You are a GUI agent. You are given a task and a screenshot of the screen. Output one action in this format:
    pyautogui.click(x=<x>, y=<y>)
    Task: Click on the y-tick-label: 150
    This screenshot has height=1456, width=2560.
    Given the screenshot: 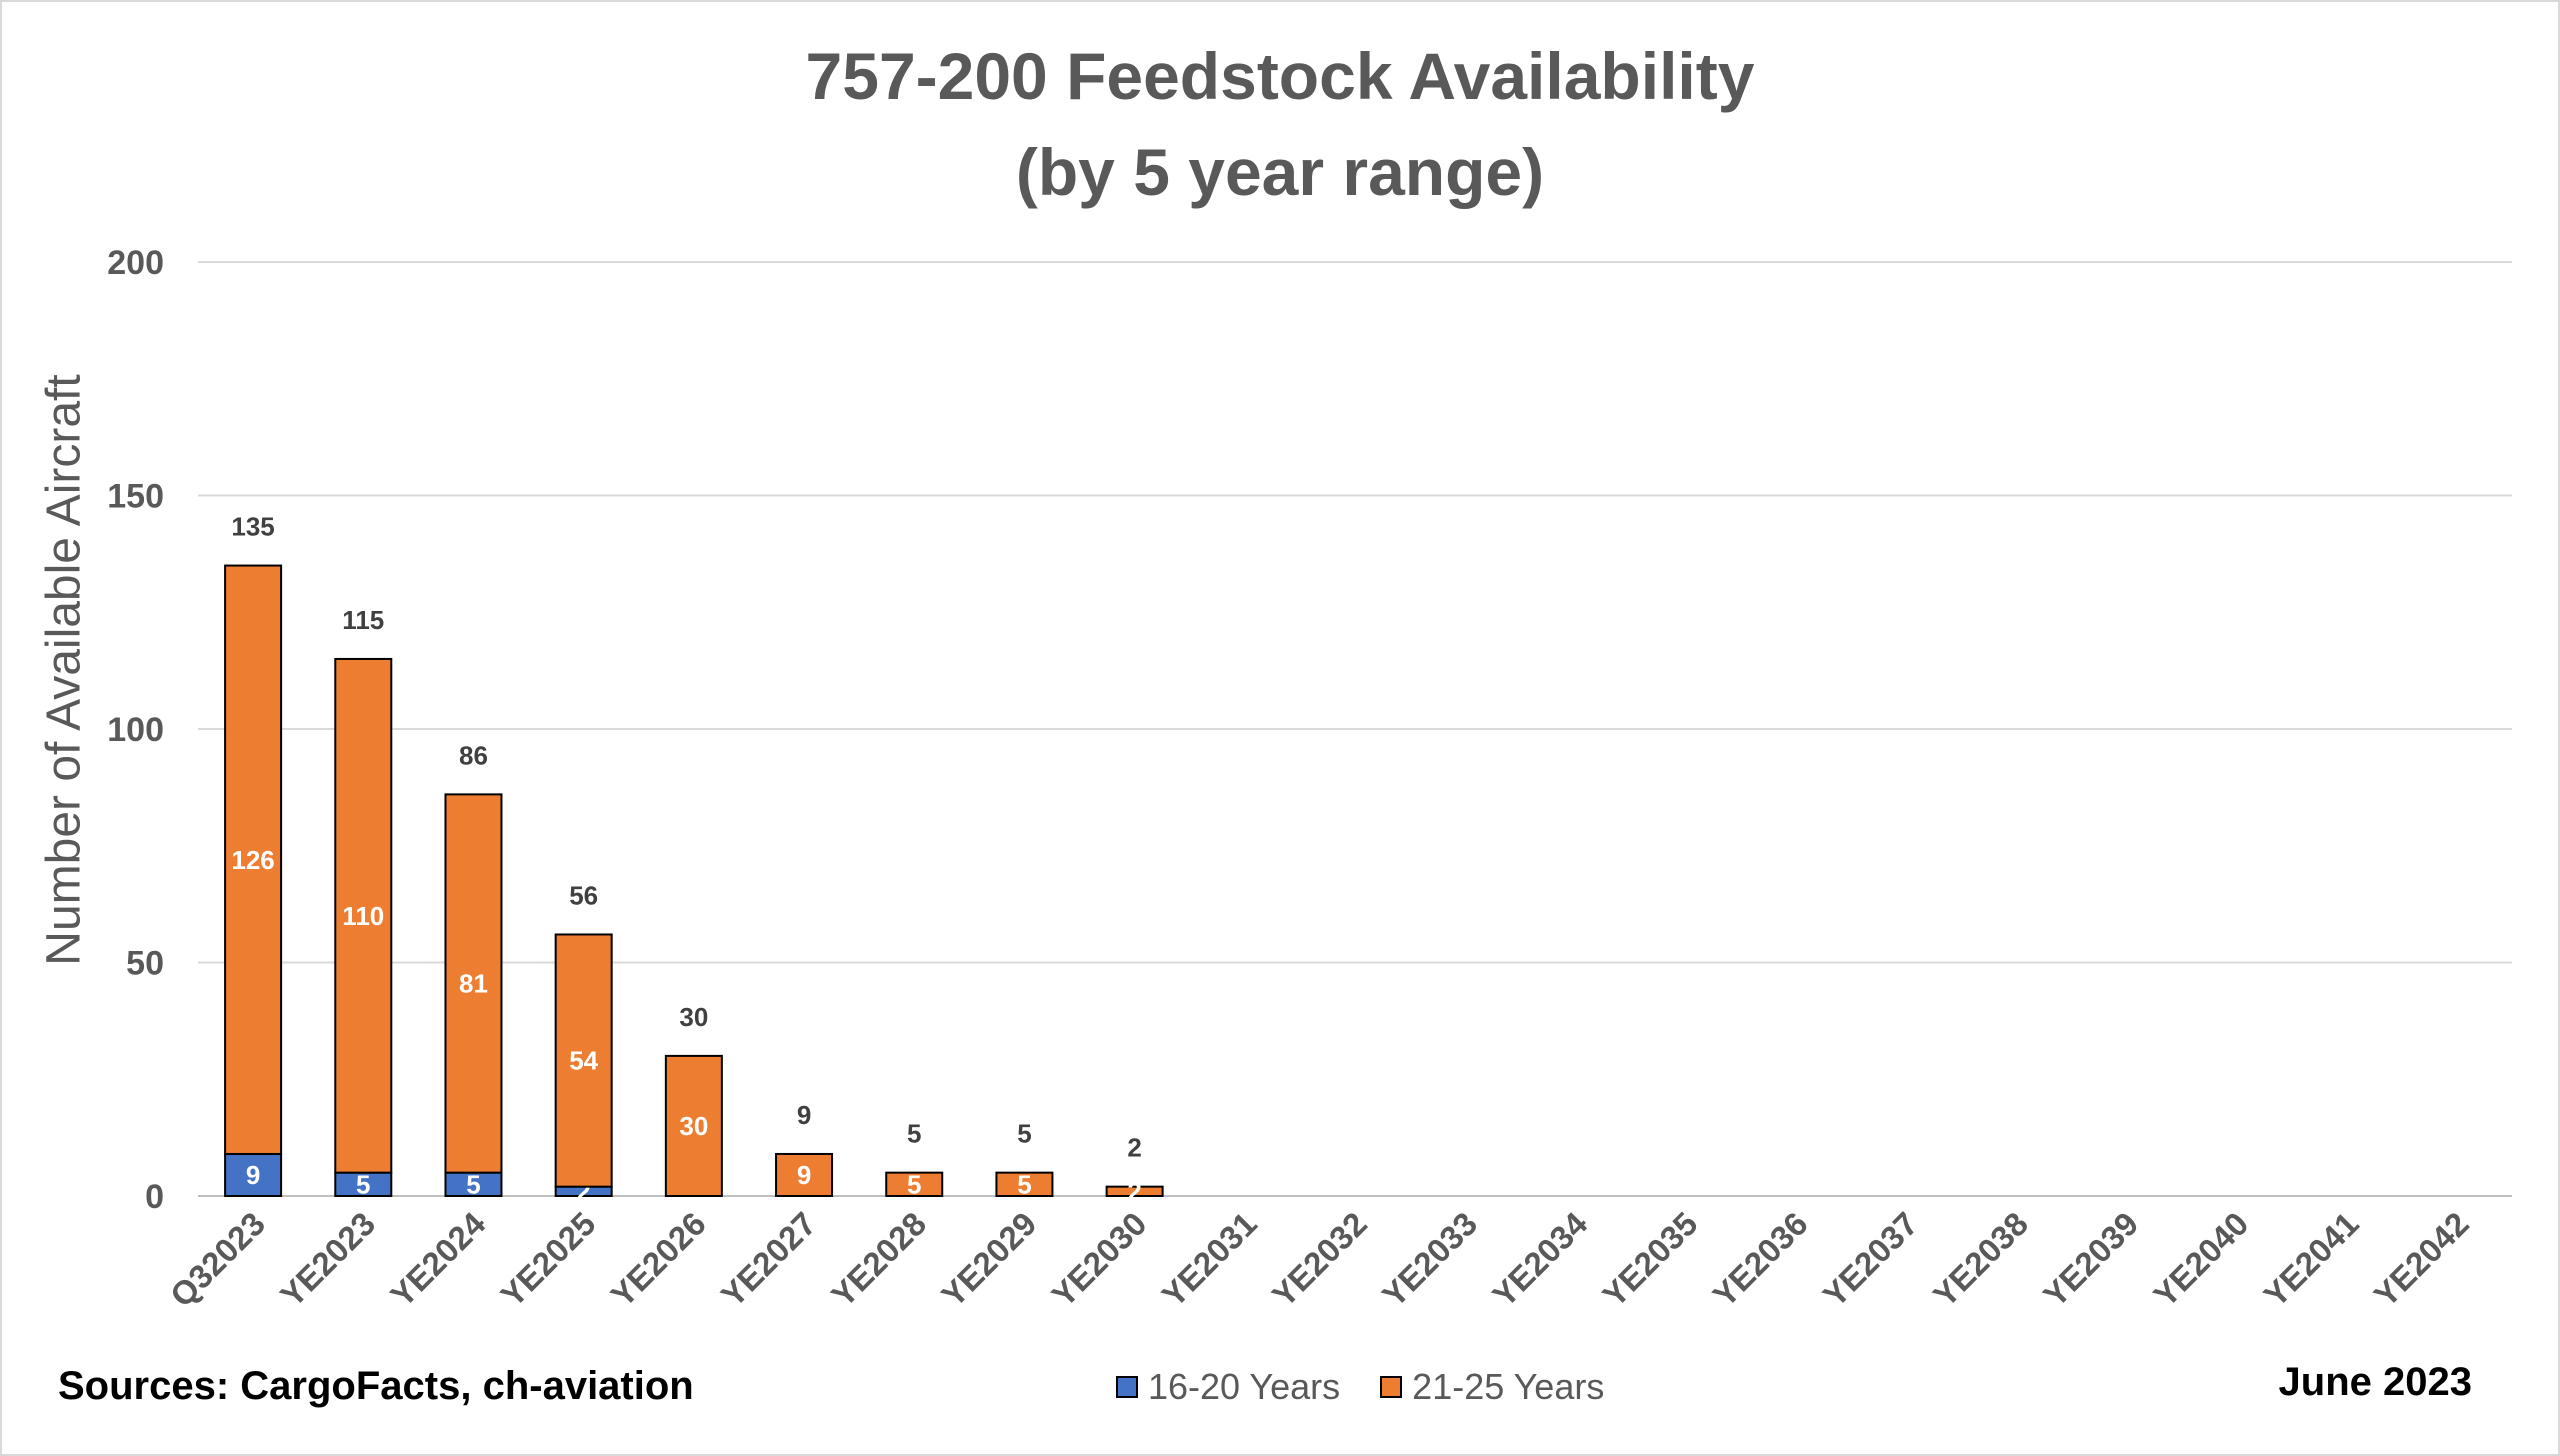 What is the action you would take?
    pyautogui.click(x=135, y=497)
    